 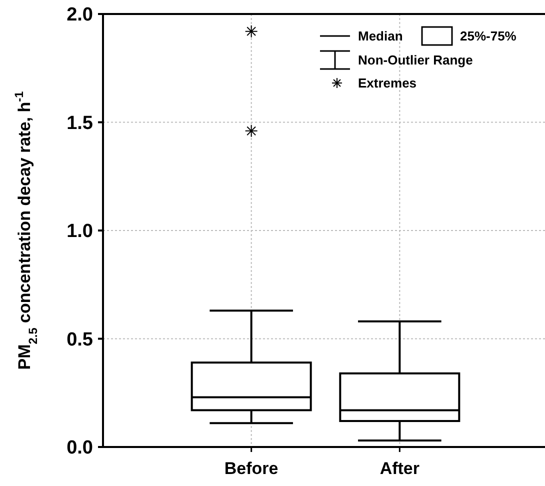 What do you see at coordinates (80, 123) in the screenshot?
I see `y-tick-label: 1.5` at bounding box center [80, 123].